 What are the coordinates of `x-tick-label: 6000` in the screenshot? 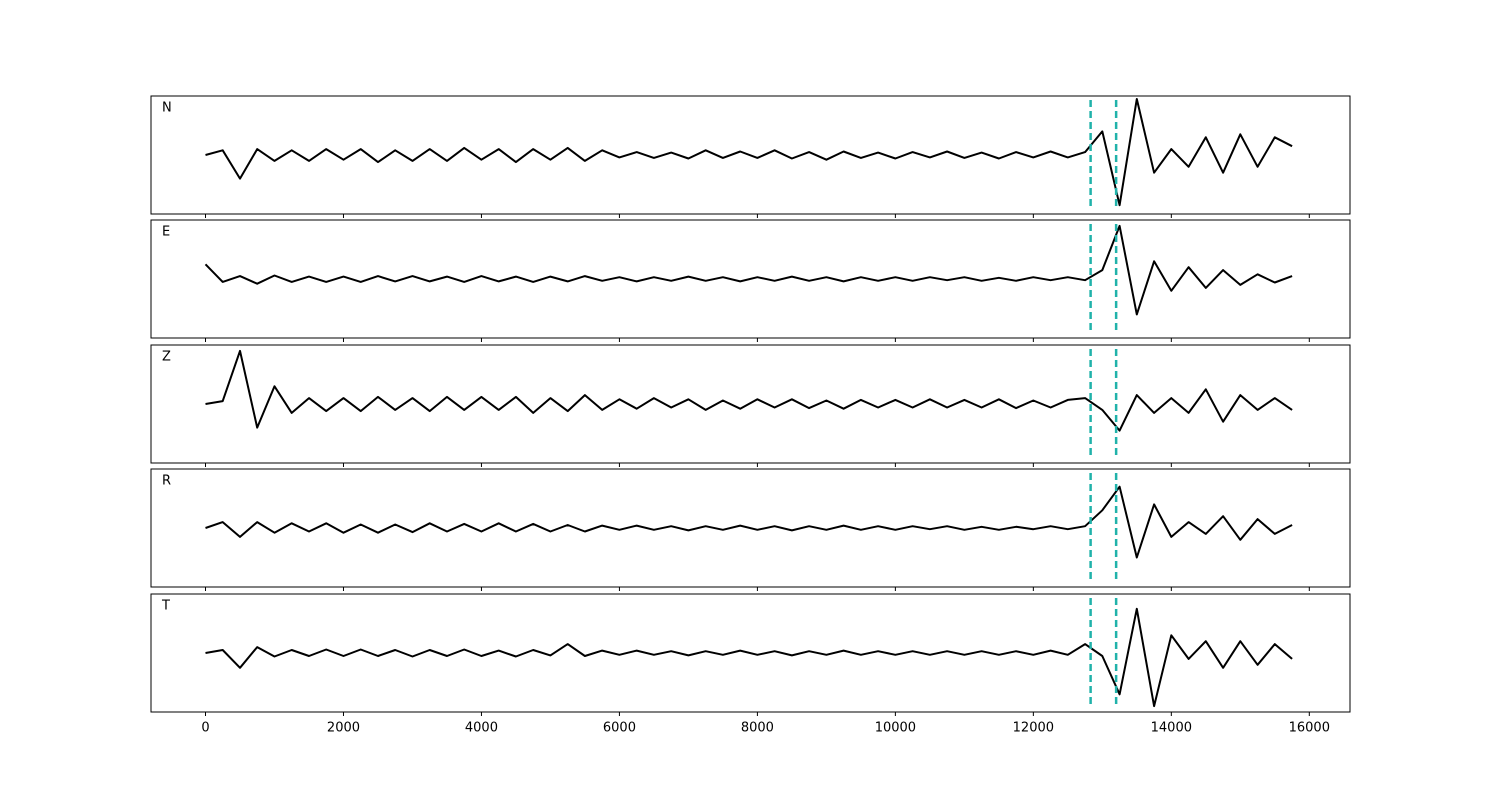 It's located at (619, 728).